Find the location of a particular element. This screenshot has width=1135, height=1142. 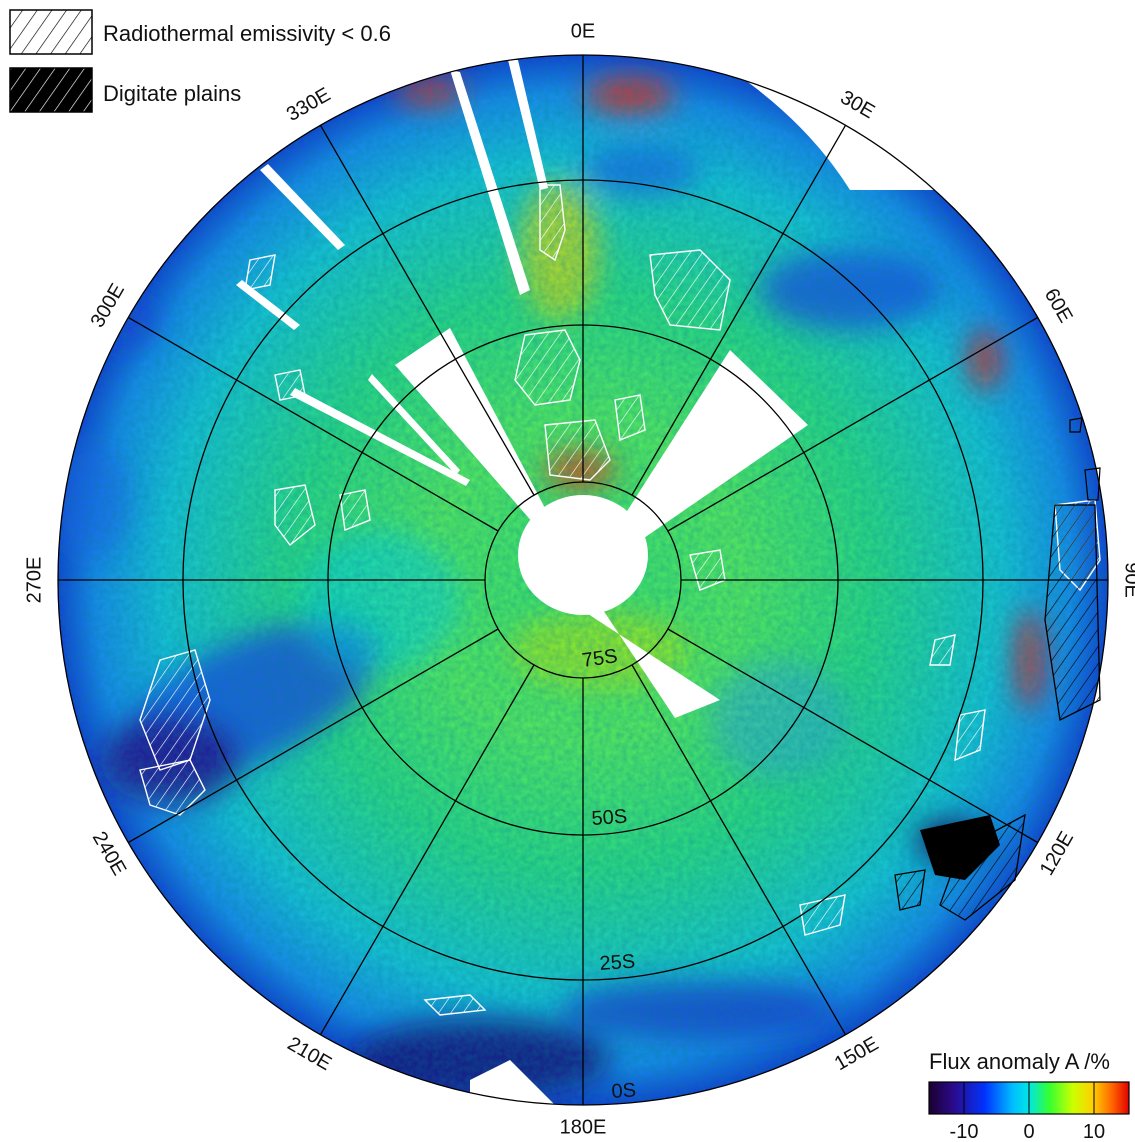

lon-label-30e: 30E is located at coordinates (857, 104).